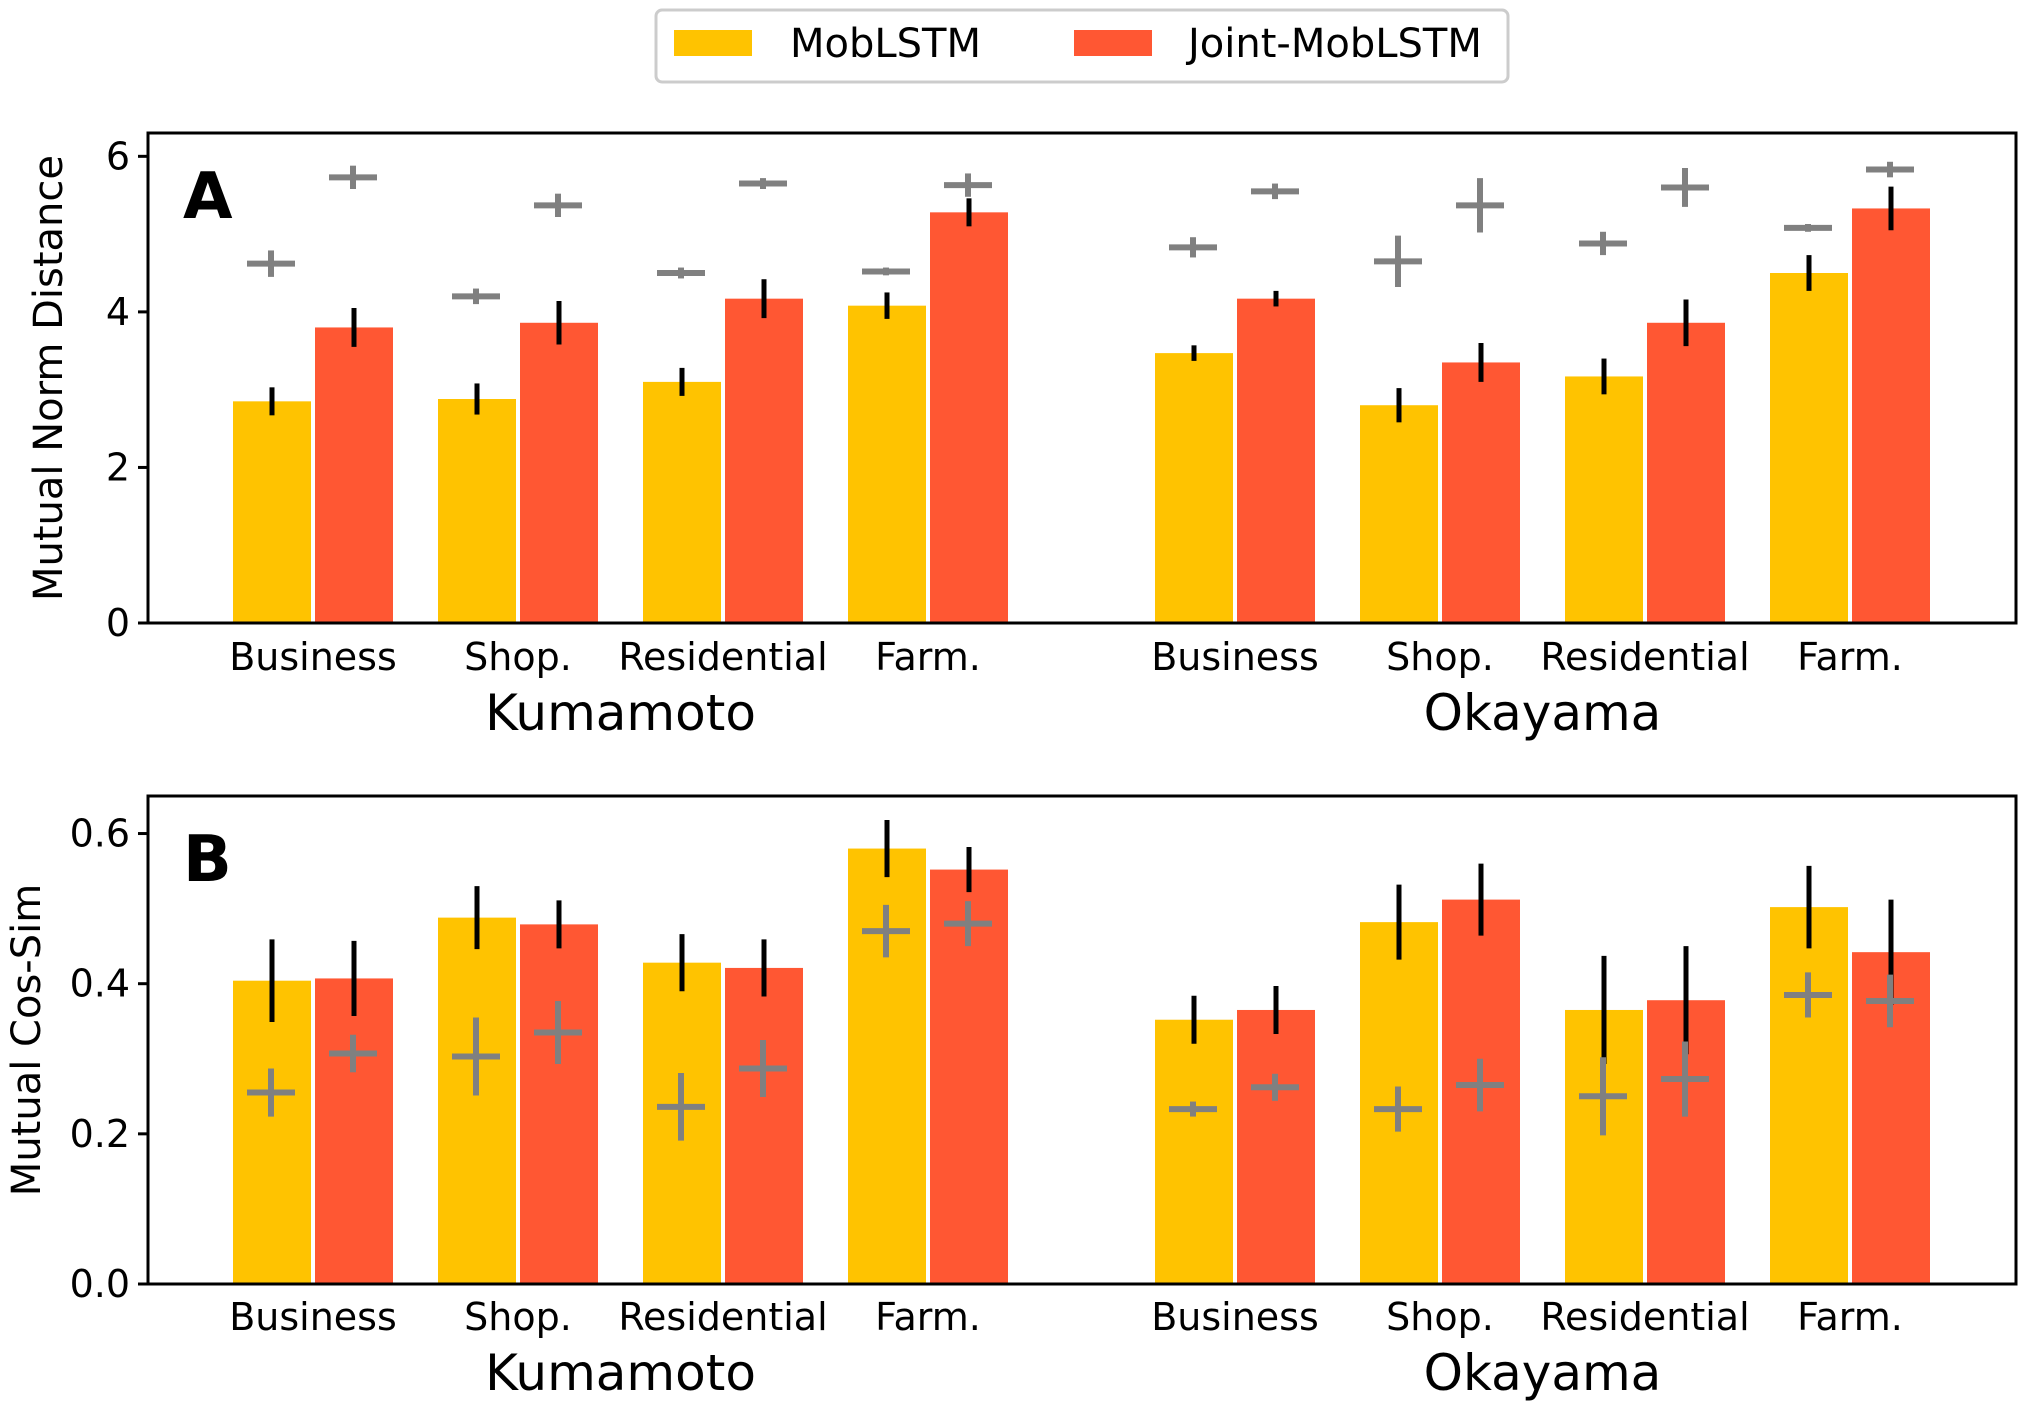  What do you see at coordinates (100, 834) in the screenshot?
I see `ytick-label-3: 0.6` at bounding box center [100, 834].